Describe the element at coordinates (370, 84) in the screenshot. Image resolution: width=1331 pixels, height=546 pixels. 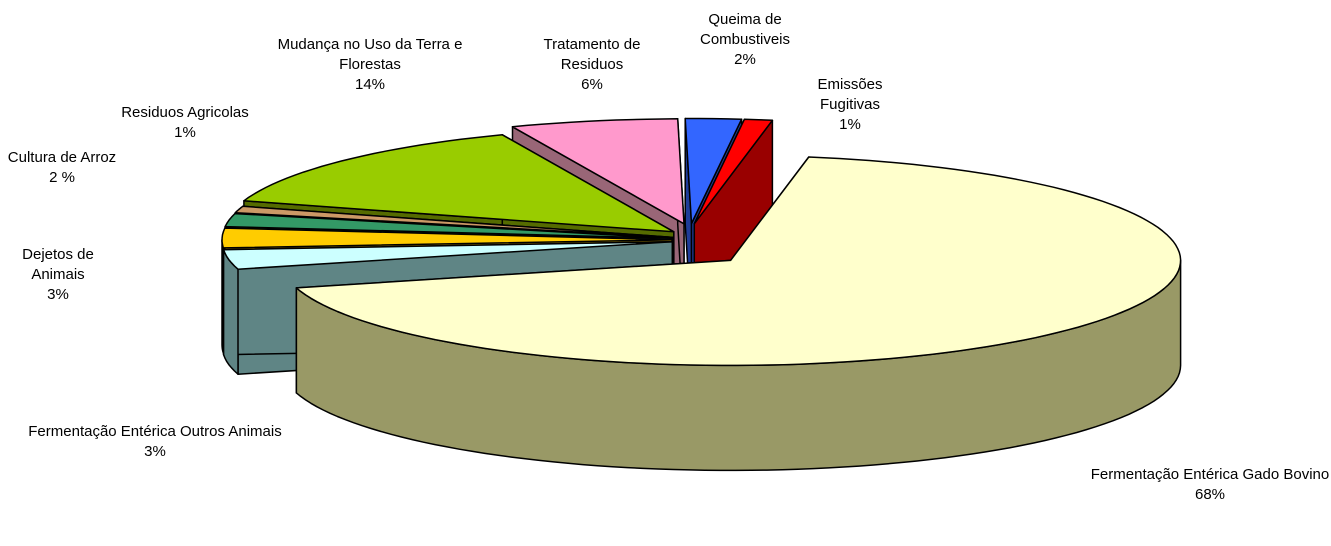
I see `value-label: 14%` at that location.